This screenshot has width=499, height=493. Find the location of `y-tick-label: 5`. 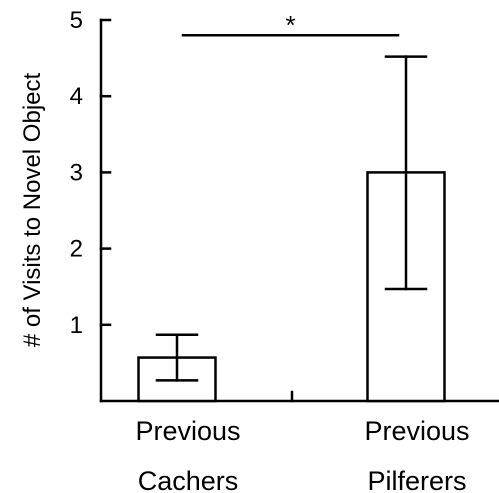

y-tick-label: 5 is located at coordinates (76, 20).